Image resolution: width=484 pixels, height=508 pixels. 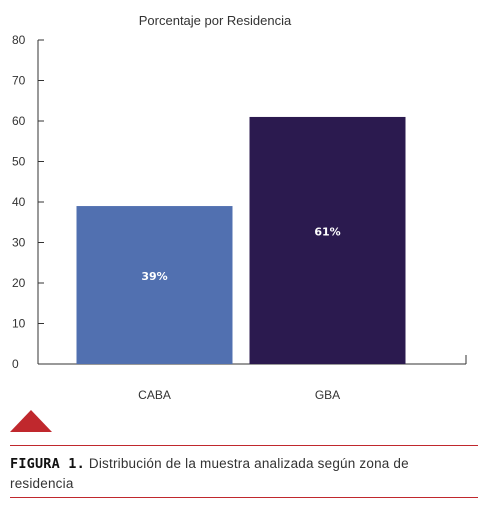 What do you see at coordinates (244, 497) in the screenshot?
I see `caption-bottom-rule` at bounding box center [244, 497].